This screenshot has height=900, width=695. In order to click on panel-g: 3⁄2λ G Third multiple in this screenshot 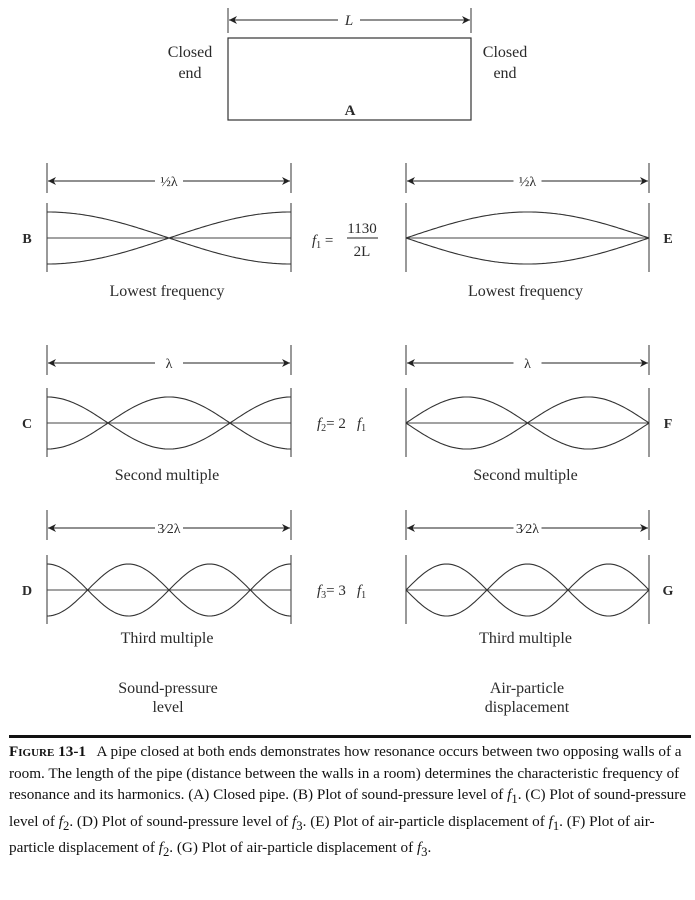, I will do `click(539, 578)`.